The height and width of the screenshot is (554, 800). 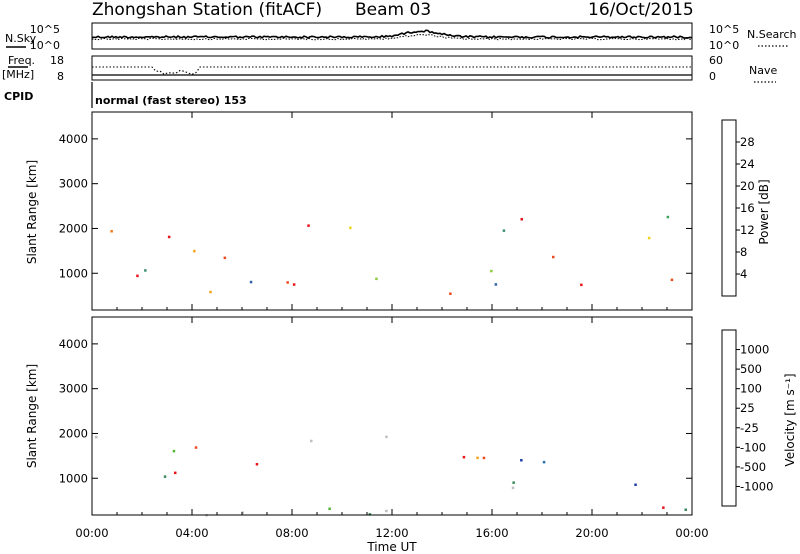 What do you see at coordinates (392, 255) in the screenshot?
I see `power-scatter` at bounding box center [392, 255].